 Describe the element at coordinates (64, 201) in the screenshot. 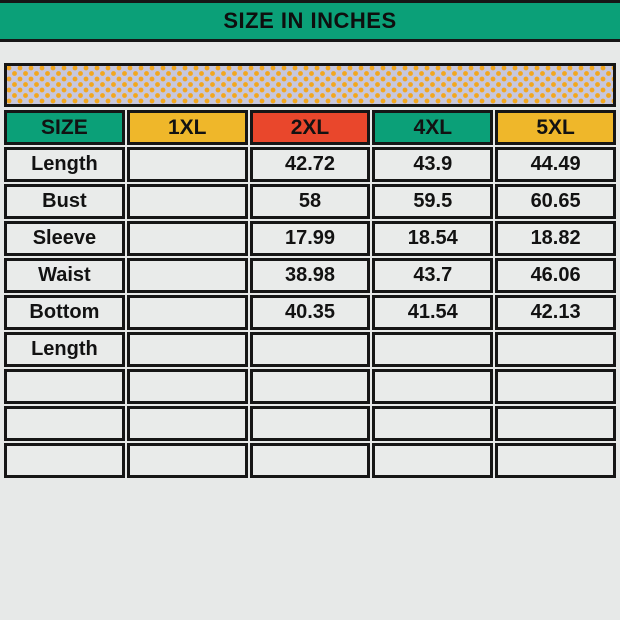

I see `row-label-cell: Bust` at that location.